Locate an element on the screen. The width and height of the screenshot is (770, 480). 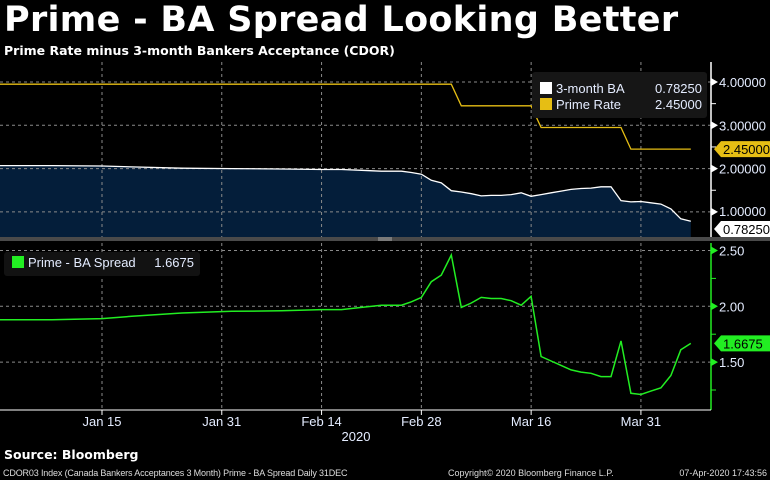
x-tick-label: Feb 28 is located at coordinates (421, 421).